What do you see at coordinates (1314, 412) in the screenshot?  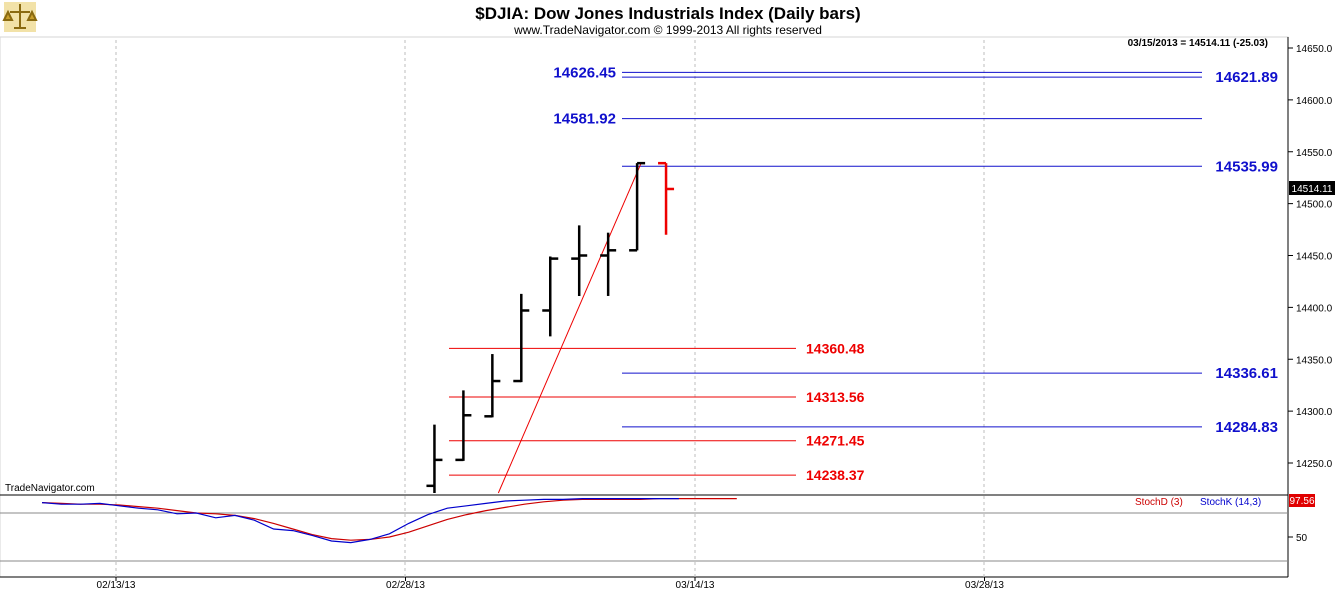 I see `price-tick-label: 14300.0` at bounding box center [1314, 412].